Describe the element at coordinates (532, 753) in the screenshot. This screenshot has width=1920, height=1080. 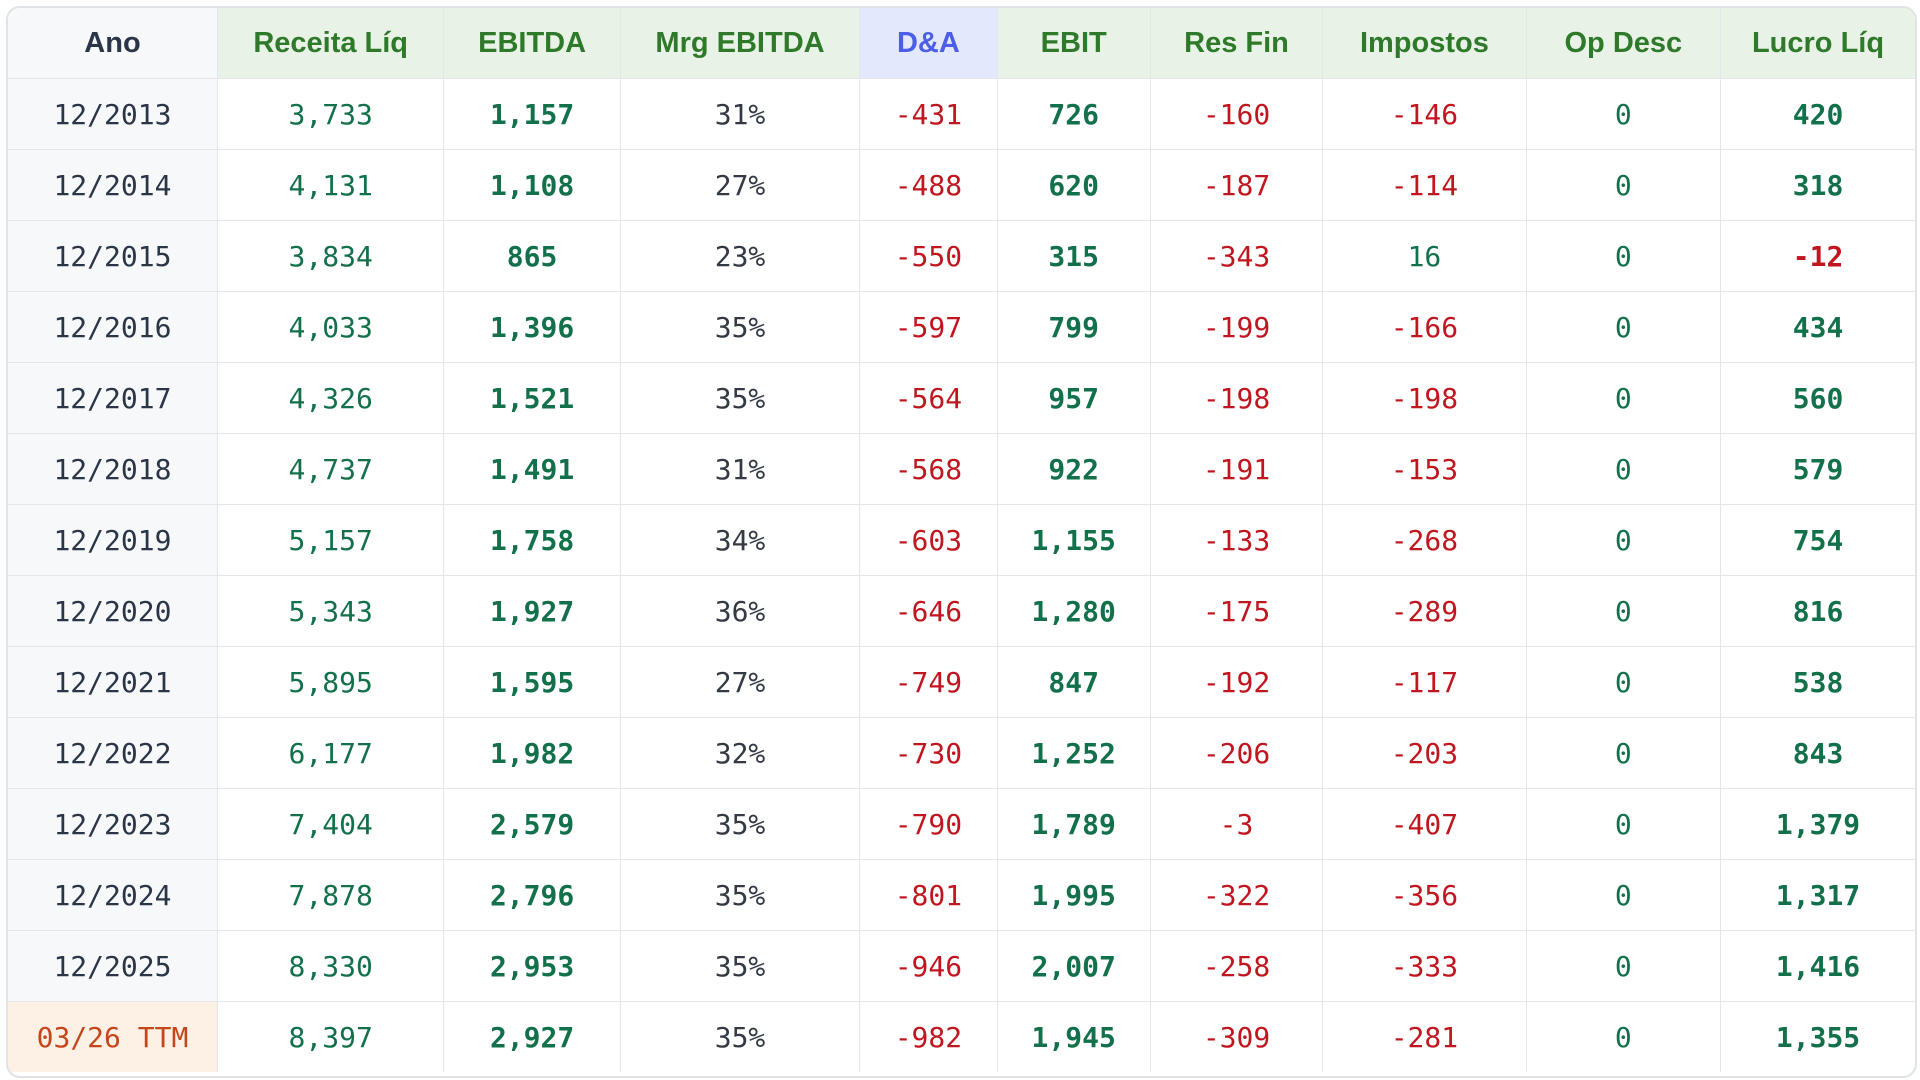
I see `cell-ebitda: 1,982` at that location.